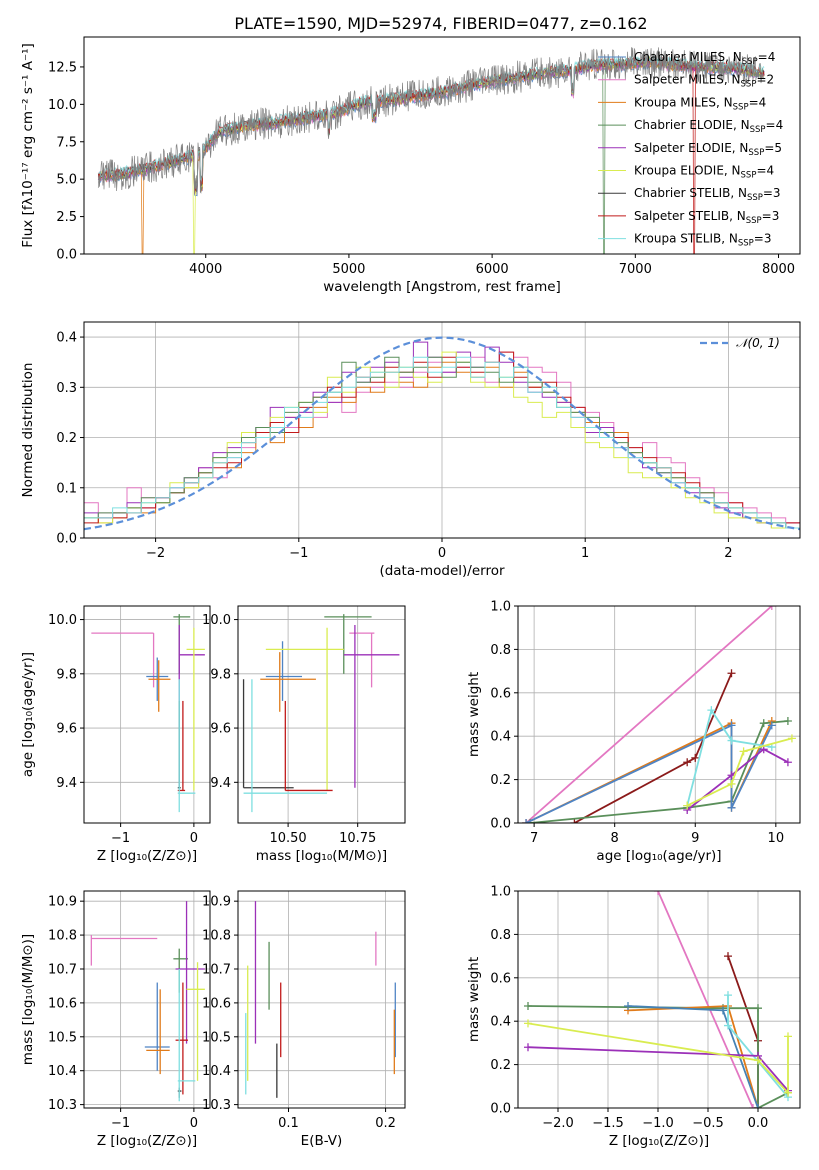 The width and height of the screenshot is (819, 1170). I want to click on y-tick-label: 9.8, so click(66, 674).